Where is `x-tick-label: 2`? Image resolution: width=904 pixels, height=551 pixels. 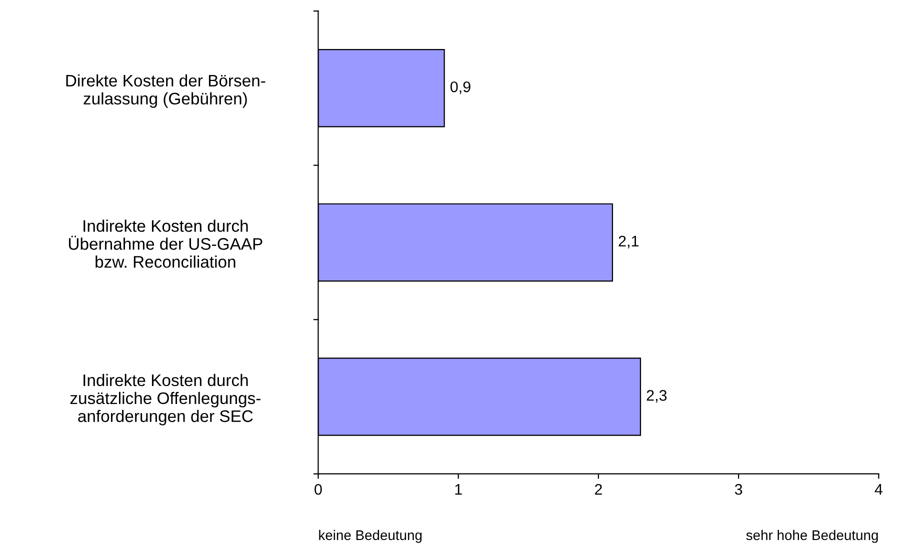
x-tick-label: 2 is located at coordinates (598, 489).